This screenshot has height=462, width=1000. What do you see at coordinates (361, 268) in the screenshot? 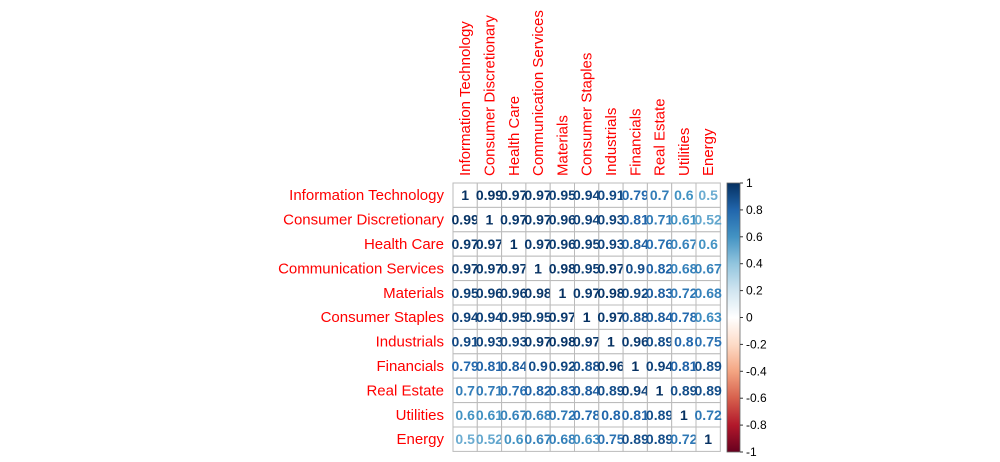
I see `row-label: Communication Services` at bounding box center [361, 268].